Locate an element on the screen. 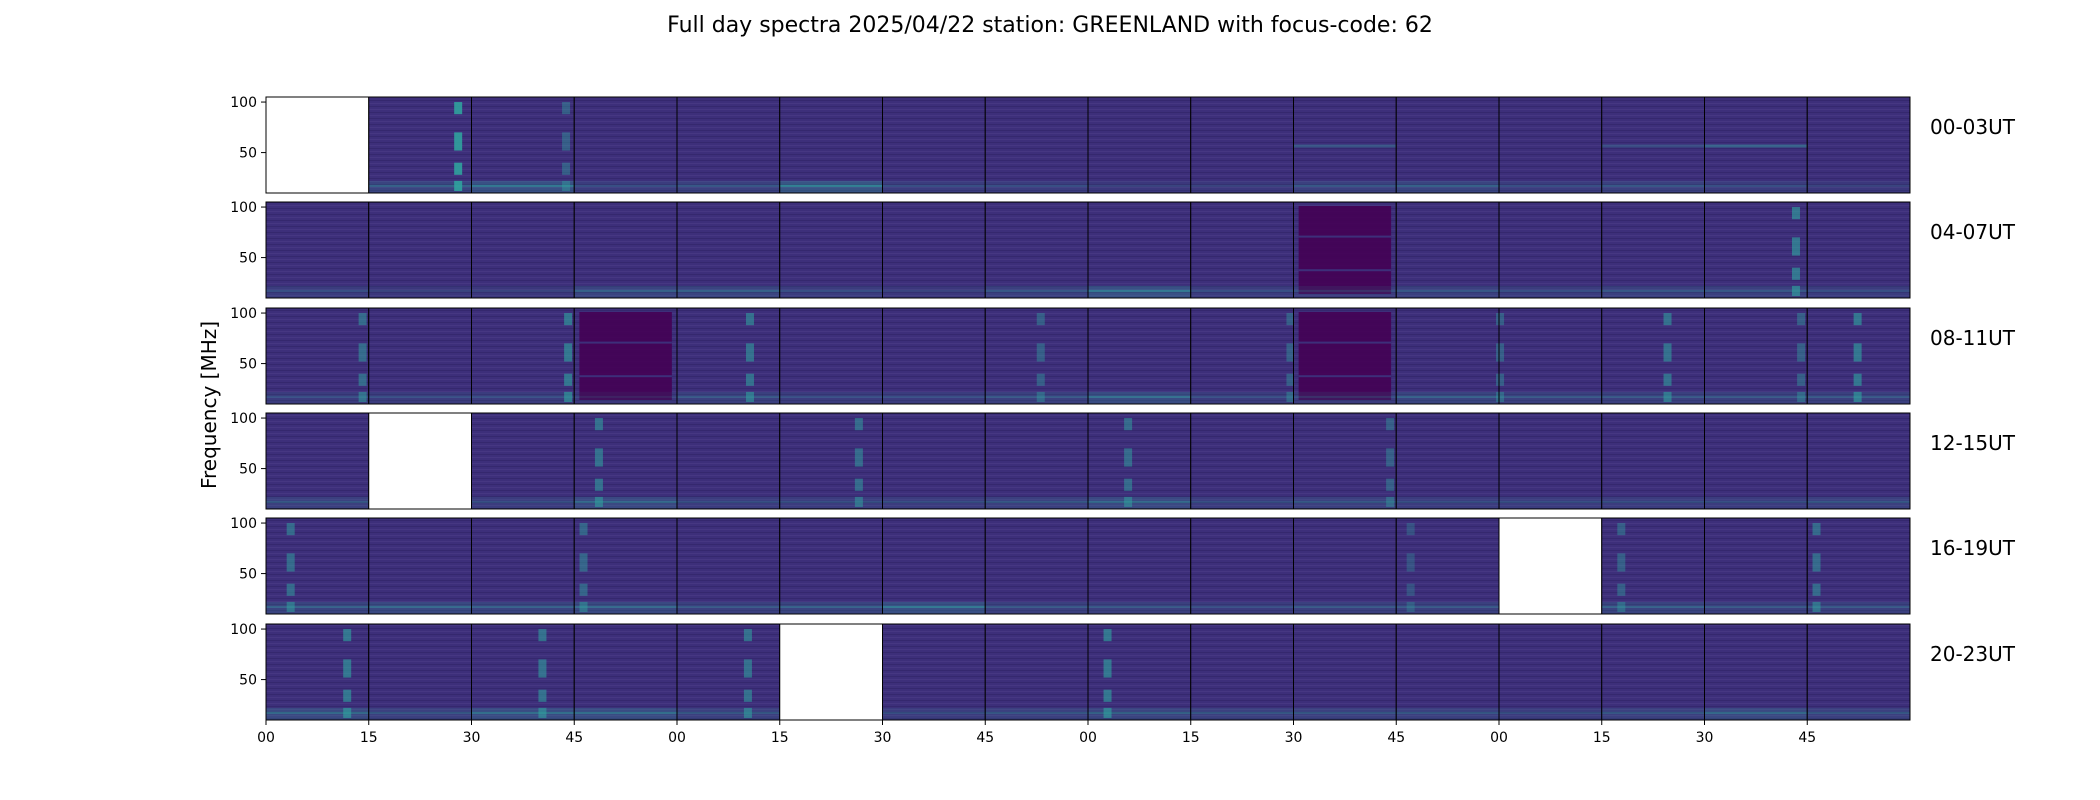 Image resolution: width=2100 pixels, height=800 pixels. panel-frame is located at coordinates (1858, 566).